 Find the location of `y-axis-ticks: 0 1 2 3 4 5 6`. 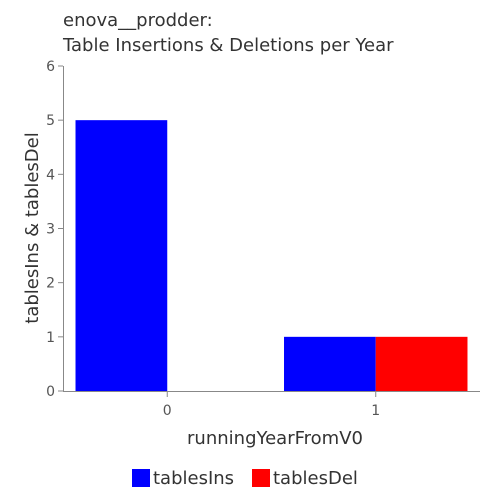

y-axis-ticks: 0 1 2 3 4 5 6 is located at coordinates (54, 229).